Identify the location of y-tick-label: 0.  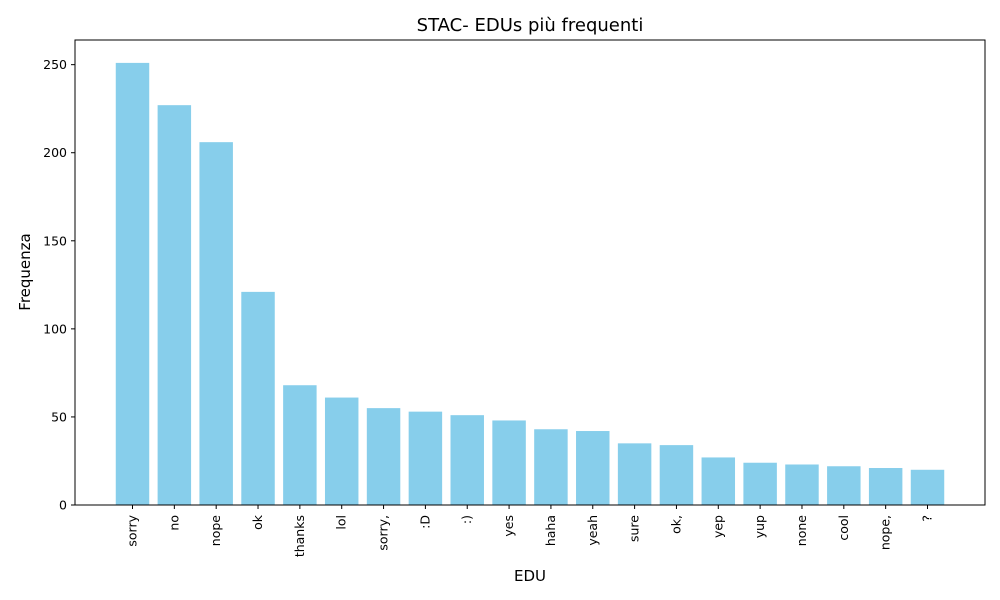
(63, 505).